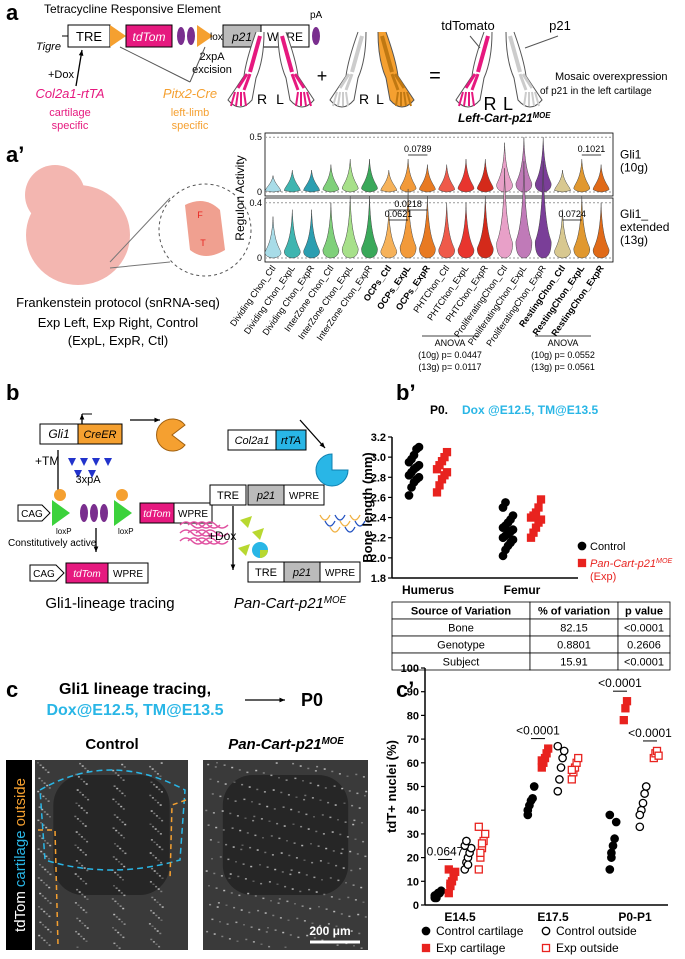  Describe the element at coordinates (190, 93) in the screenshot. I see `label: Pitx2-Cre` at that location.